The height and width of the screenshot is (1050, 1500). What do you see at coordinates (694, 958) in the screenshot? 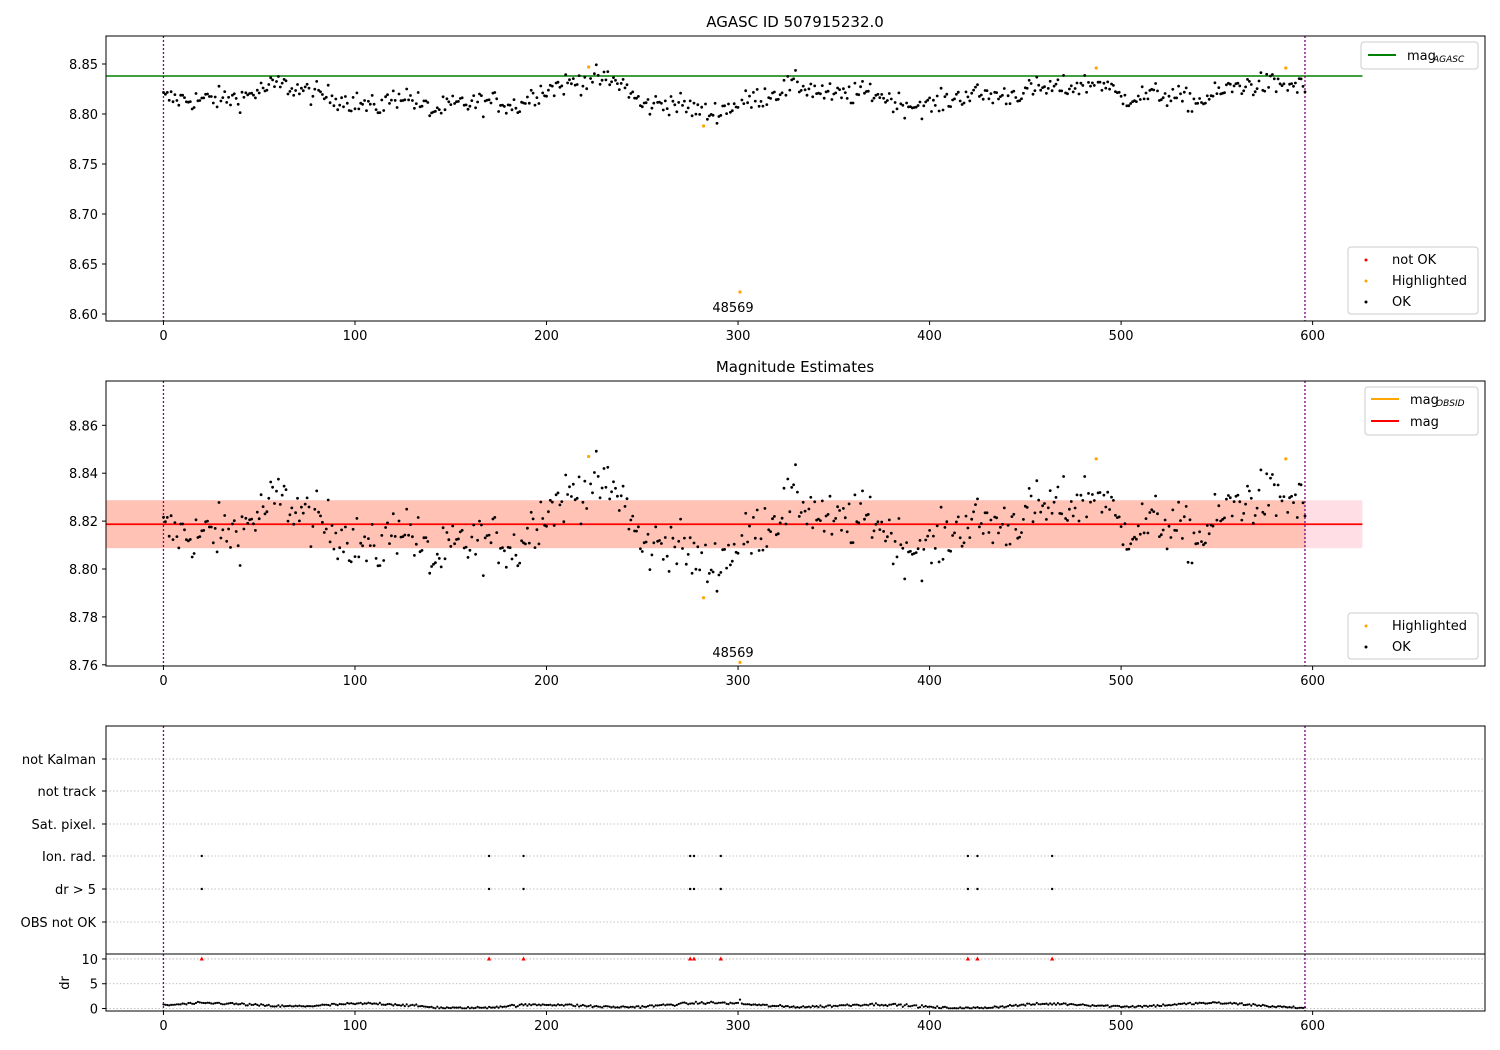
I see `dr-clipped-marker` at bounding box center [694, 958].